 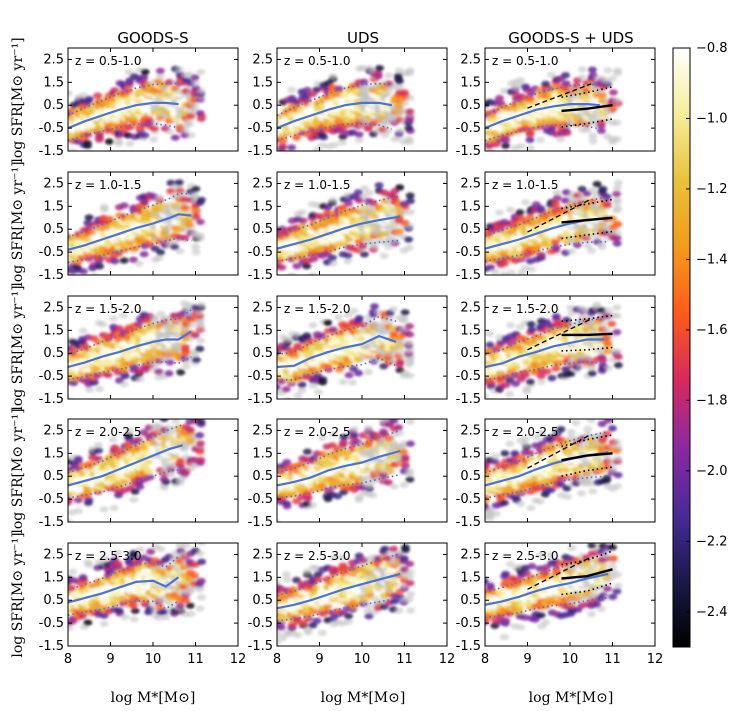 I want to click on redshift-label: z = 1.5-2.0, so click(x=108, y=309).